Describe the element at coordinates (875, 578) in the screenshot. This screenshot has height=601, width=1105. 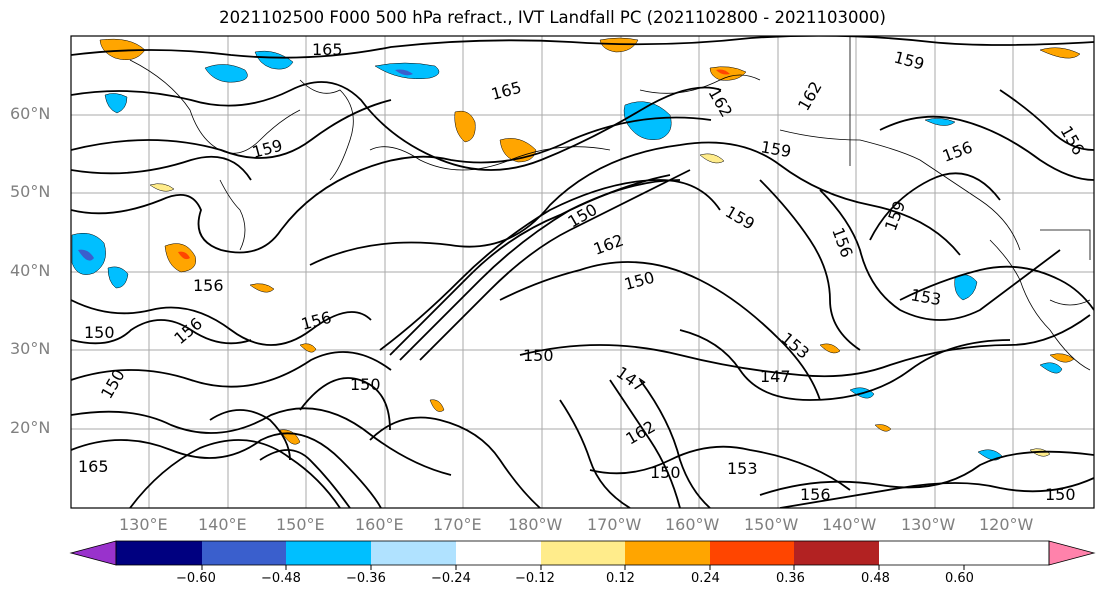
I see `colorbar-tick-label: 0.48` at that location.